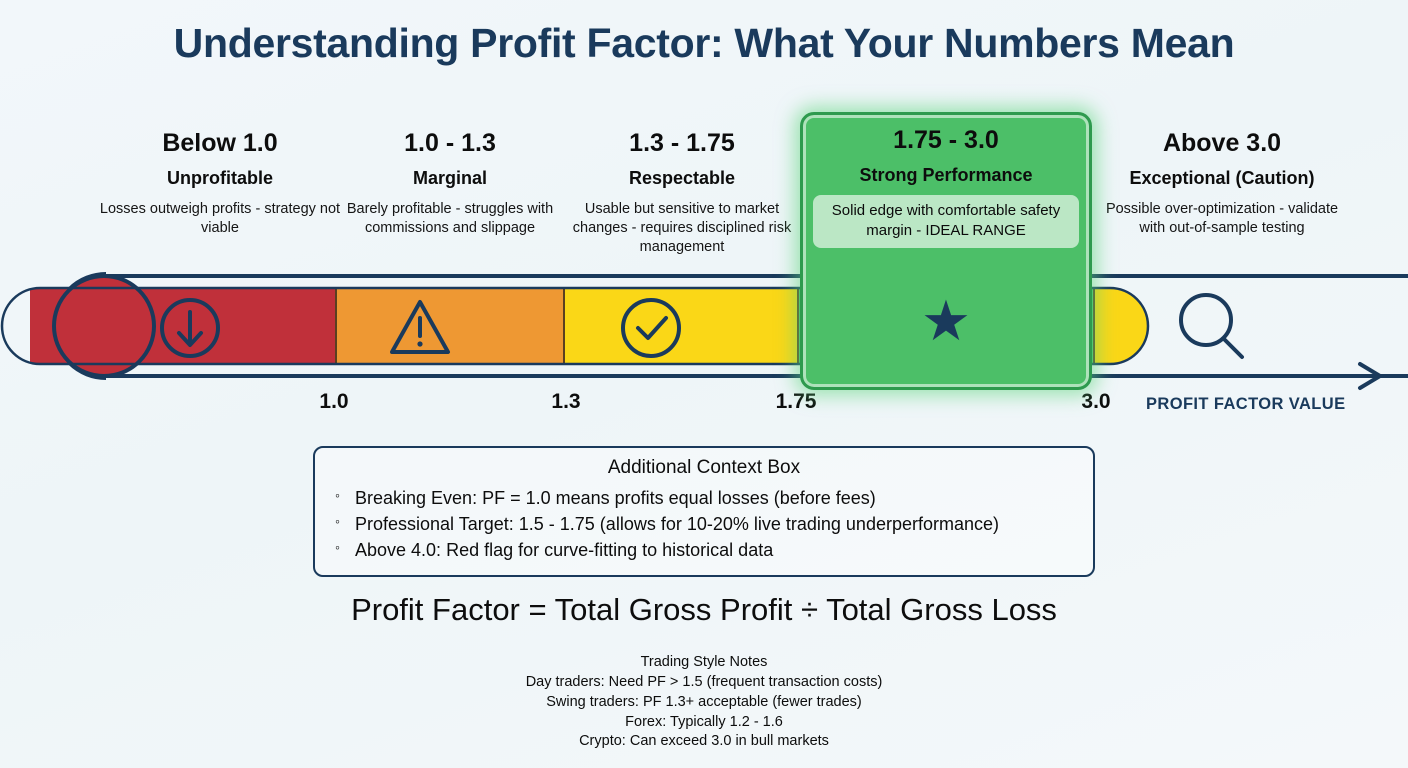 Image resolution: width=1408 pixels, height=768 pixels. Describe the element at coordinates (744, 376) in the screenshot. I see `axis-arrow-icon` at that location.